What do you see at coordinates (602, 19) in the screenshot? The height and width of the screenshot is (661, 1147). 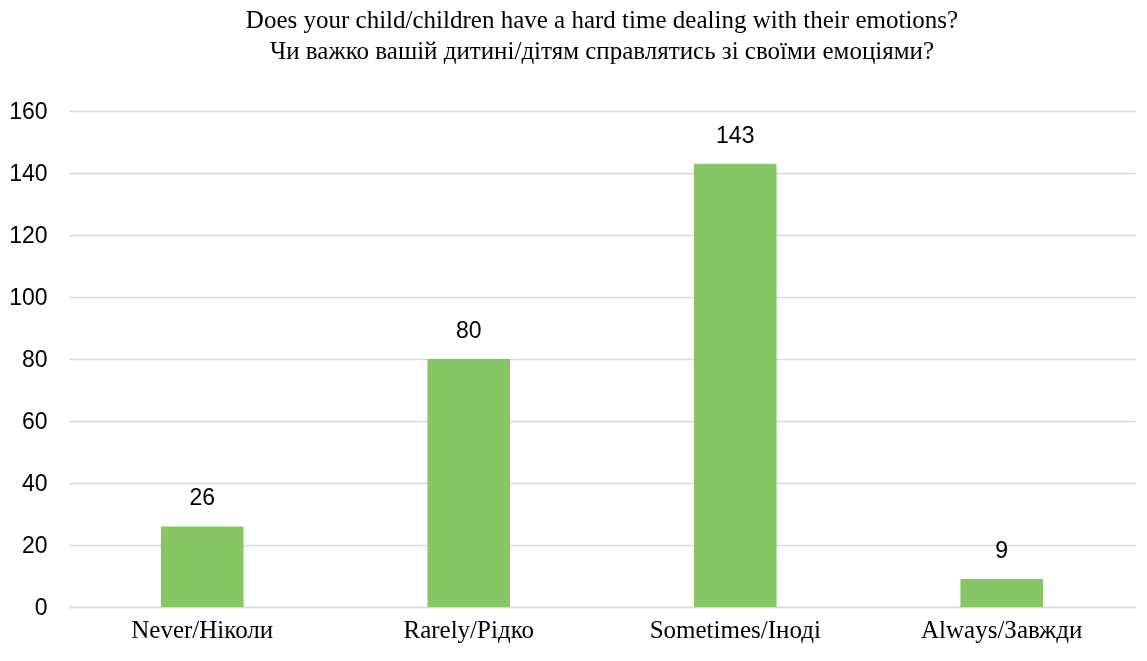 I see `chart-title: Does your child/children have a hard time dealing with their emotions?` at bounding box center [602, 19].